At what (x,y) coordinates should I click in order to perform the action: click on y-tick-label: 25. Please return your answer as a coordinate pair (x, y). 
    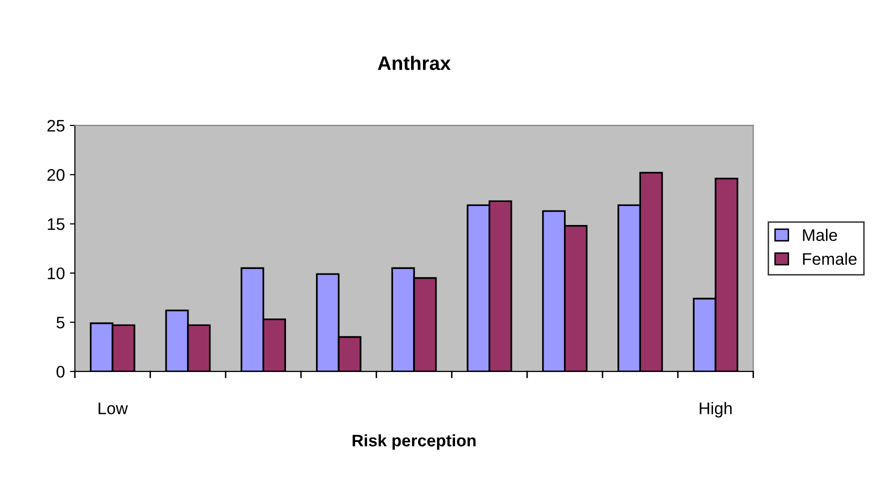
    Looking at the image, I should click on (55, 126).